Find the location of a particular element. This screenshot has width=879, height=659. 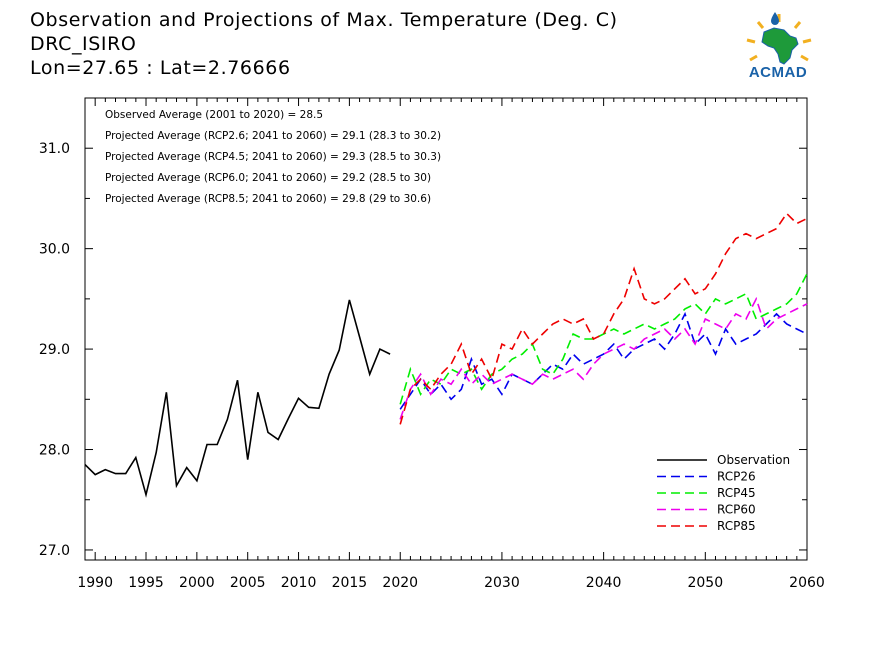

x-tick-label: 2015 is located at coordinates (350, 583).